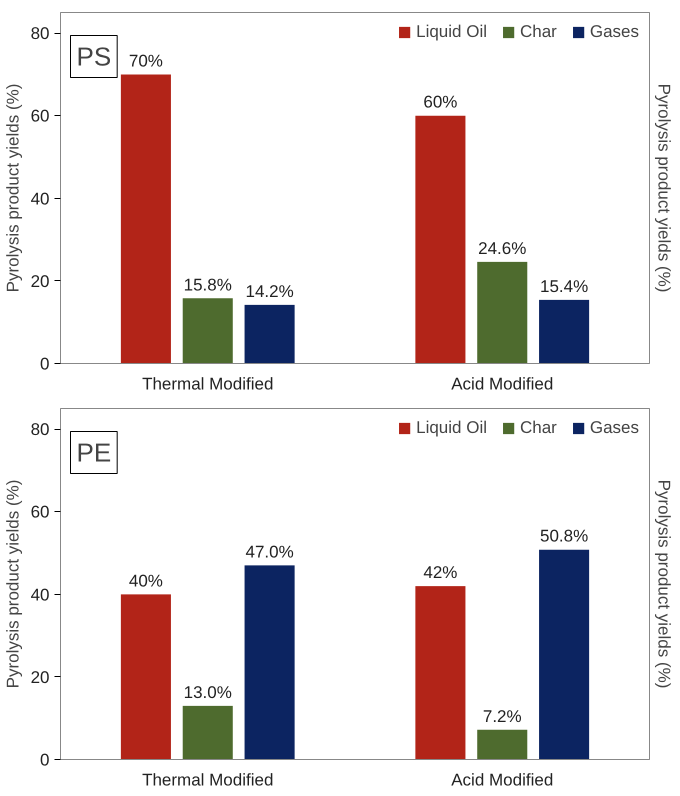  What do you see at coordinates (440, 572) in the screenshot?
I see `data-label: 42%` at bounding box center [440, 572].